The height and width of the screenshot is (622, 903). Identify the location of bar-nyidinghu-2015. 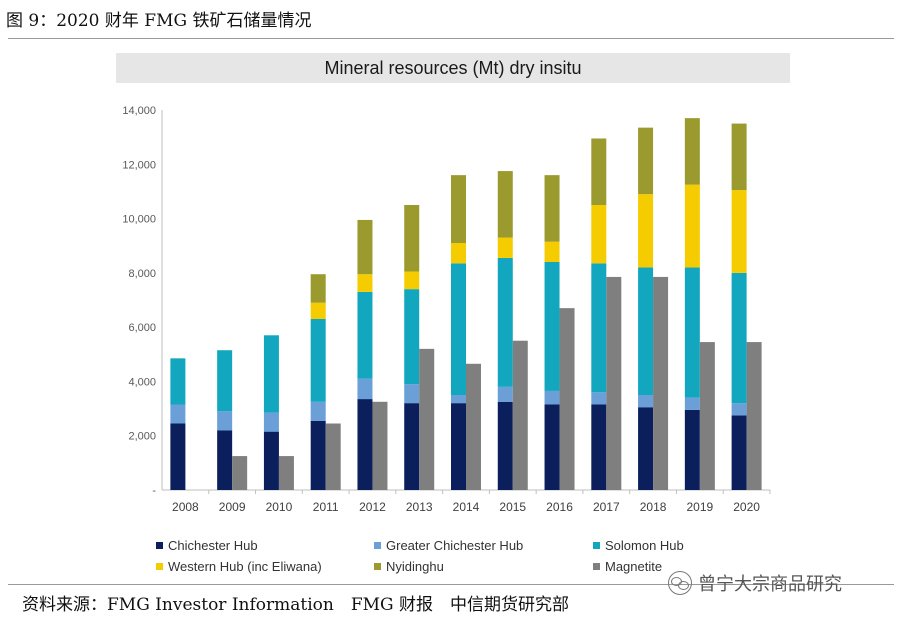
(505, 204).